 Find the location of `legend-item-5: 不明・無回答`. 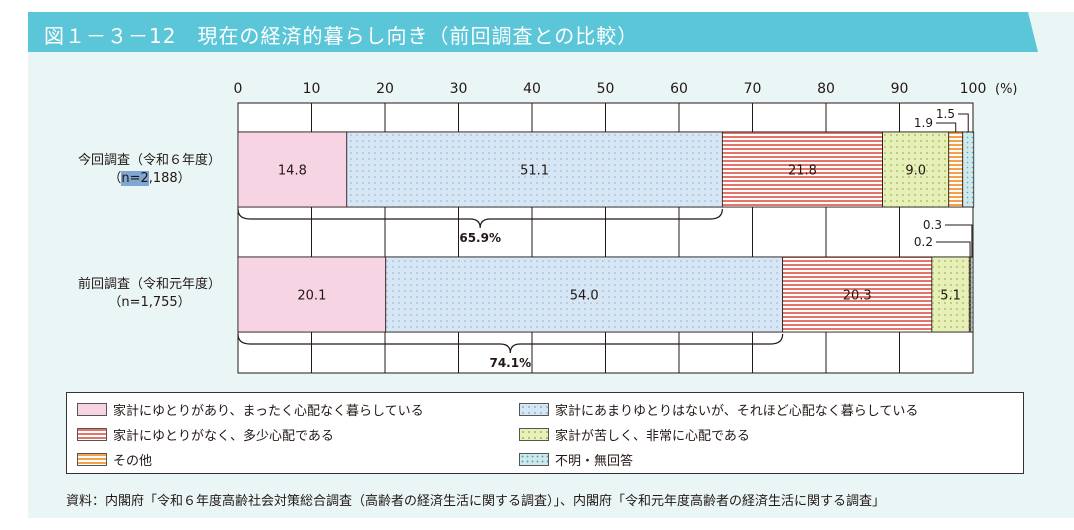

legend-item-5: 不明・無回答 is located at coordinates (576, 459).